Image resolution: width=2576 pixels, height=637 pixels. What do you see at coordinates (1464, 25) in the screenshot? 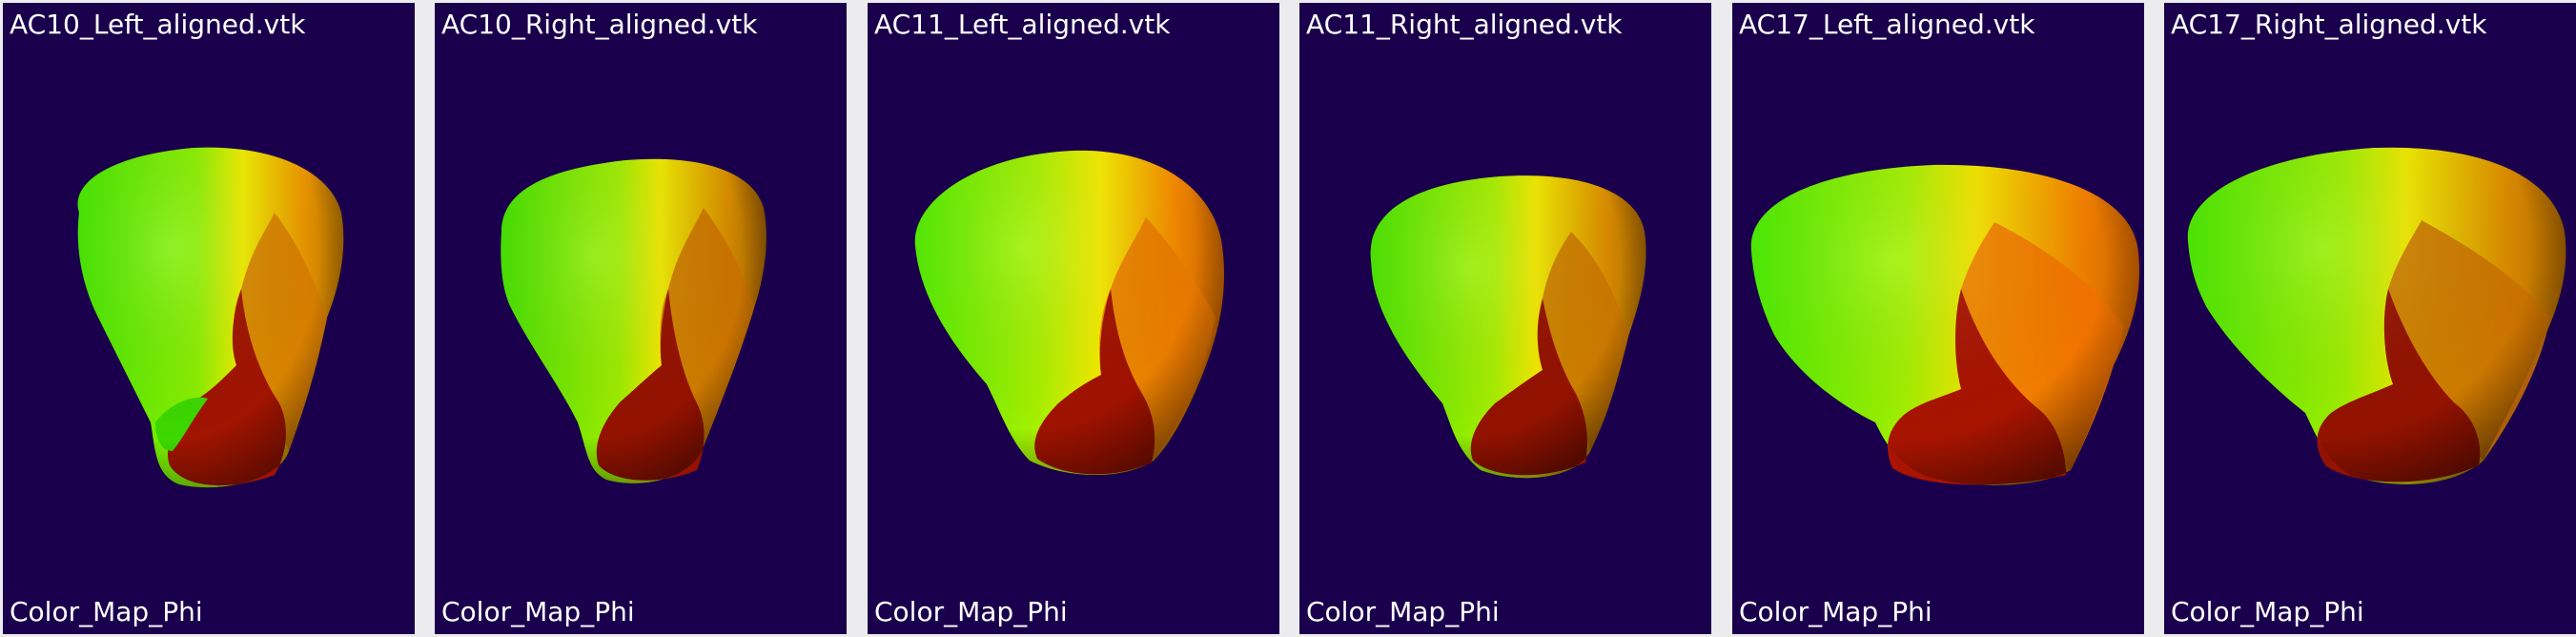
I see `file-name-label: AC11_Right_aligned.vtk` at bounding box center [1464, 25].